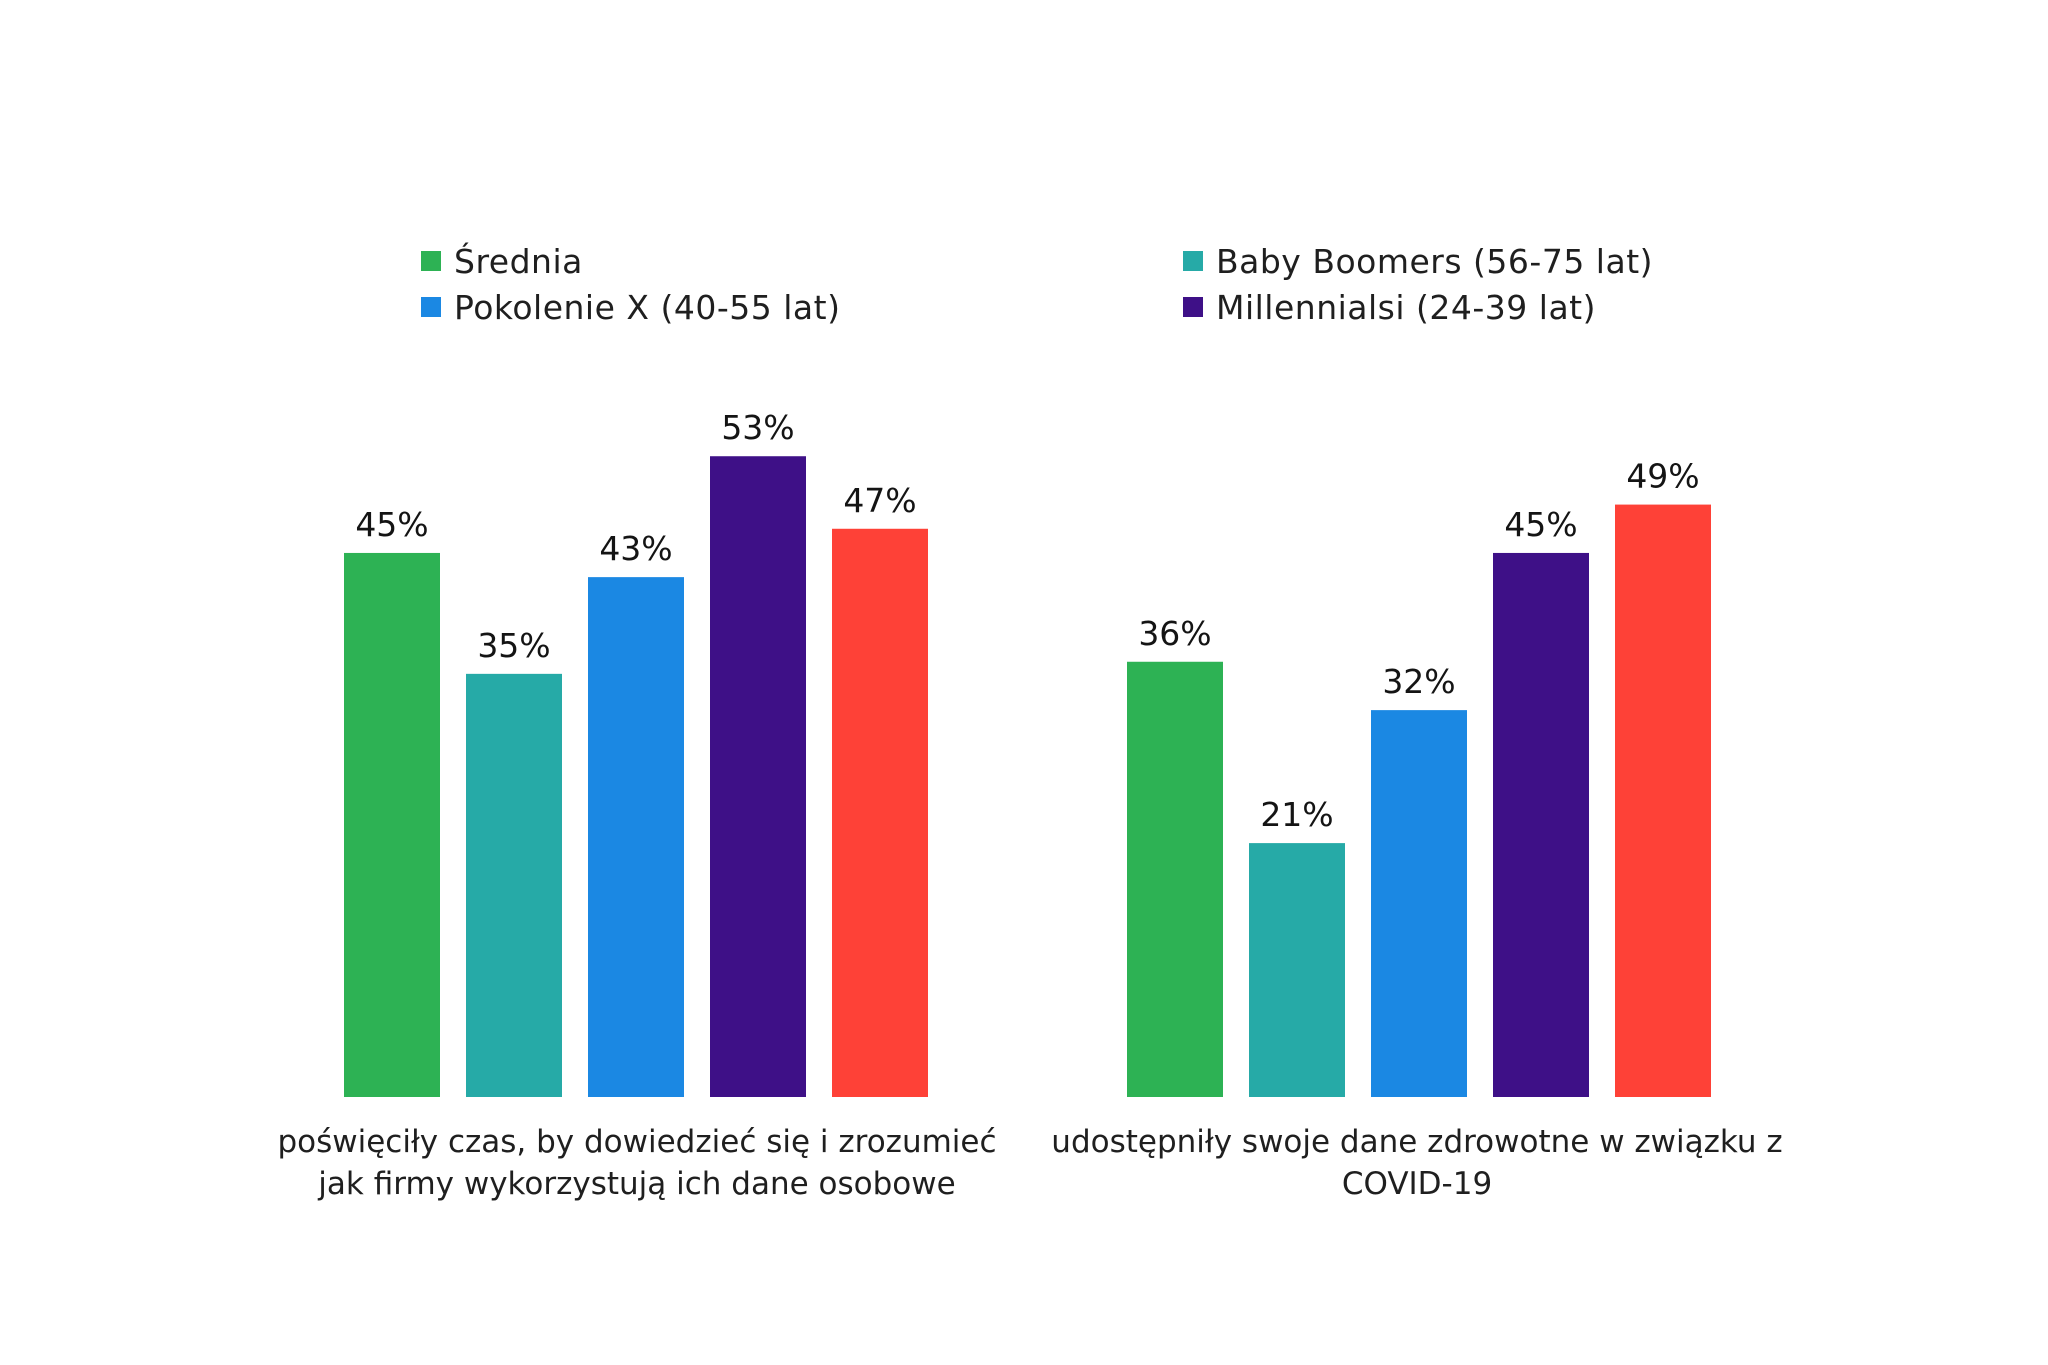 The width and height of the screenshot is (2048, 1365). What do you see at coordinates (431, 261) in the screenshot?
I see `legend-swatch-srednia` at bounding box center [431, 261].